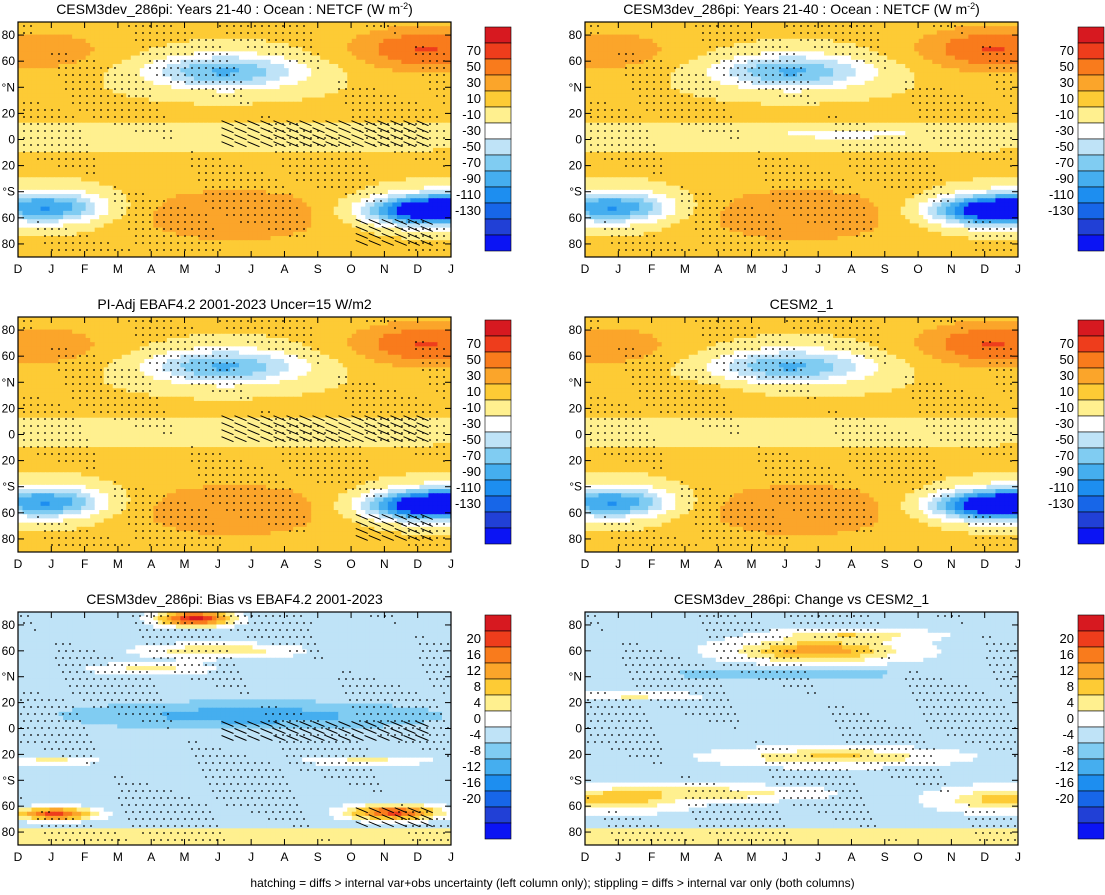 This screenshot has width=1105, height=895. Describe the element at coordinates (951, 269) in the screenshot. I see `x-tick-label: N` at that location.